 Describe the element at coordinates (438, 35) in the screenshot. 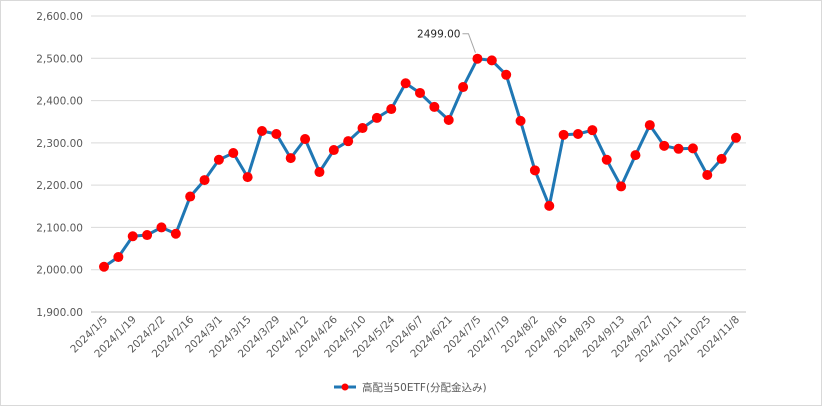

I see `annotation-label: 2499.00` at that location.